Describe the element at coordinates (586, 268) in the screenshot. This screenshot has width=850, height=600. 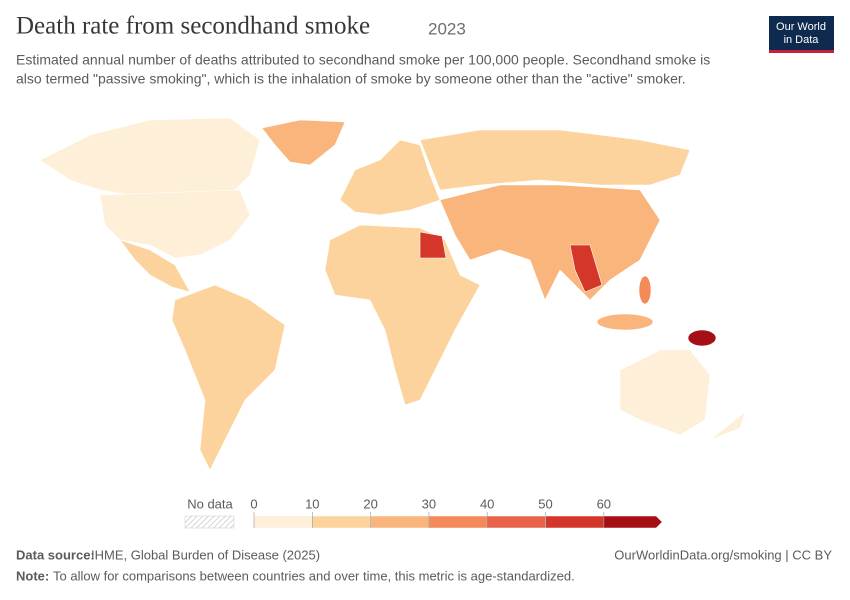
I see `southeast-asia` at that location.